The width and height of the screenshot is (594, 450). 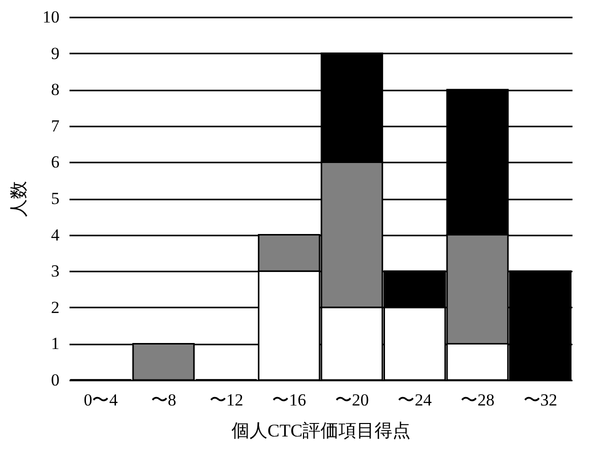 What do you see at coordinates (321, 430) in the screenshot?
I see `x-axis-title: 個人CTC評価項目得点` at bounding box center [321, 430].